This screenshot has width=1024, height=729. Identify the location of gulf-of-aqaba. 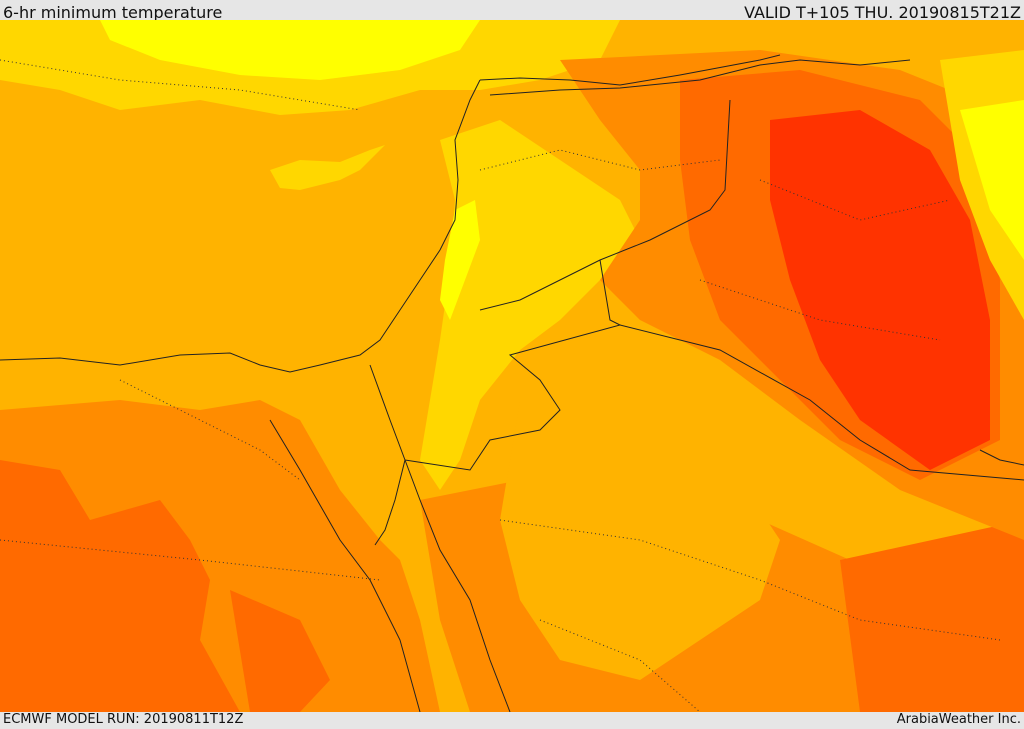
(390, 502).